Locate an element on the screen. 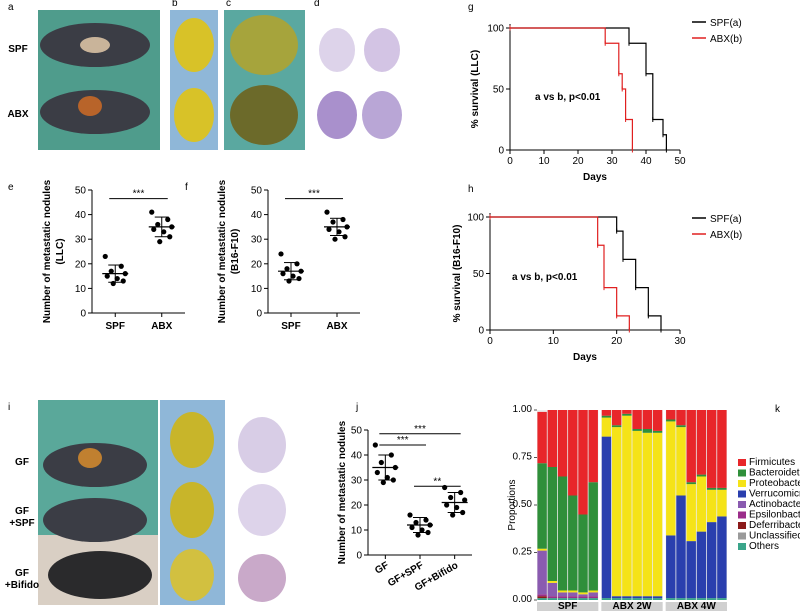 Image resolution: width=800 pixels, height=615 pixels. y-tick-label: 1.00 is located at coordinates (523, 409).